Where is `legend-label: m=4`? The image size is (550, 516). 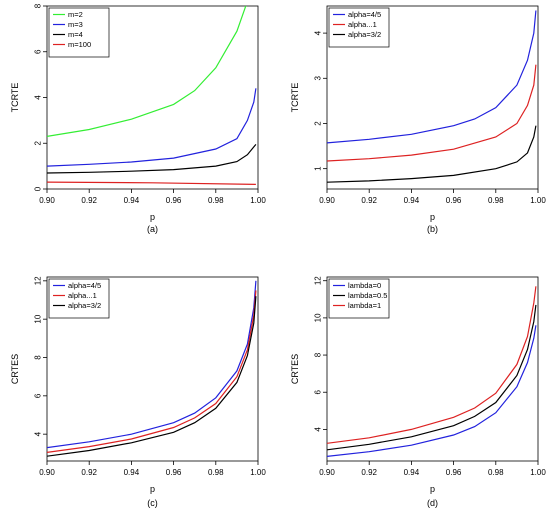 legend-label: m=4 is located at coordinates (75, 34).